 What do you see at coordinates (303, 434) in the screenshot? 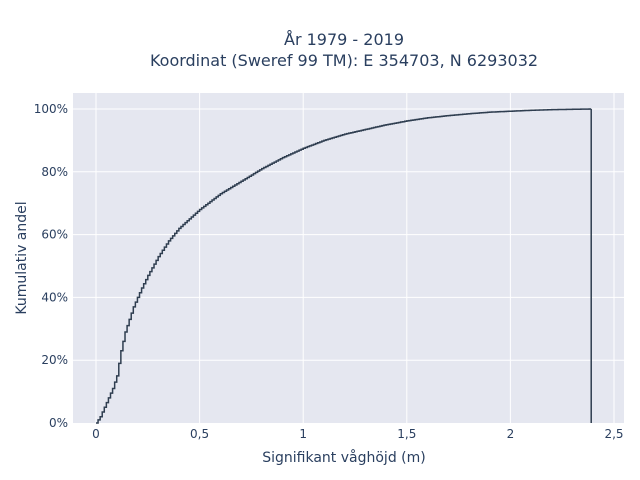
I see `x-tick-label: 1` at bounding box center [303, 434].